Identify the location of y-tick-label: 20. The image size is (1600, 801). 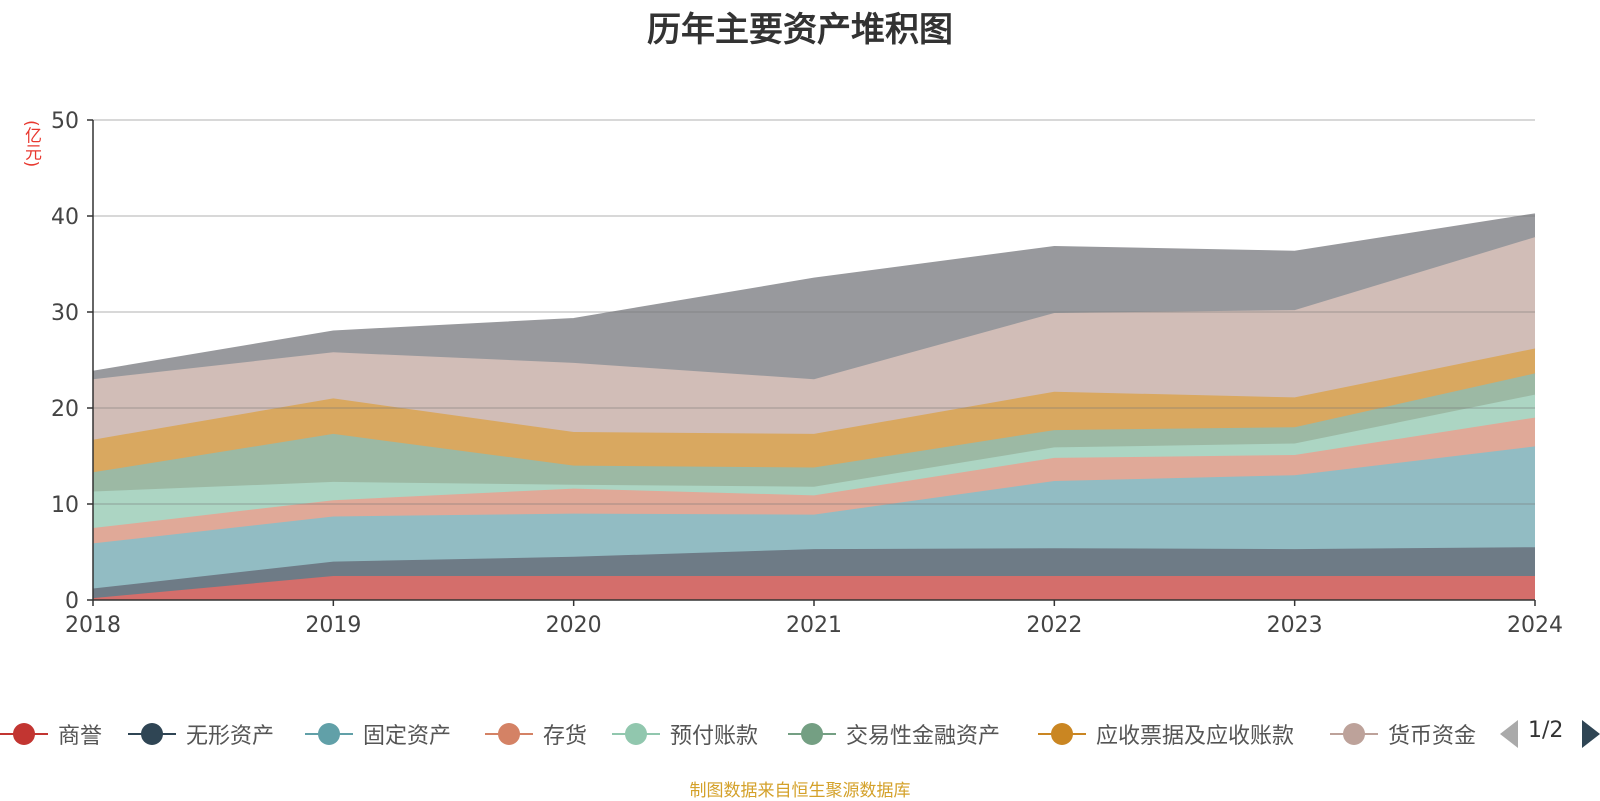
(65, 409).